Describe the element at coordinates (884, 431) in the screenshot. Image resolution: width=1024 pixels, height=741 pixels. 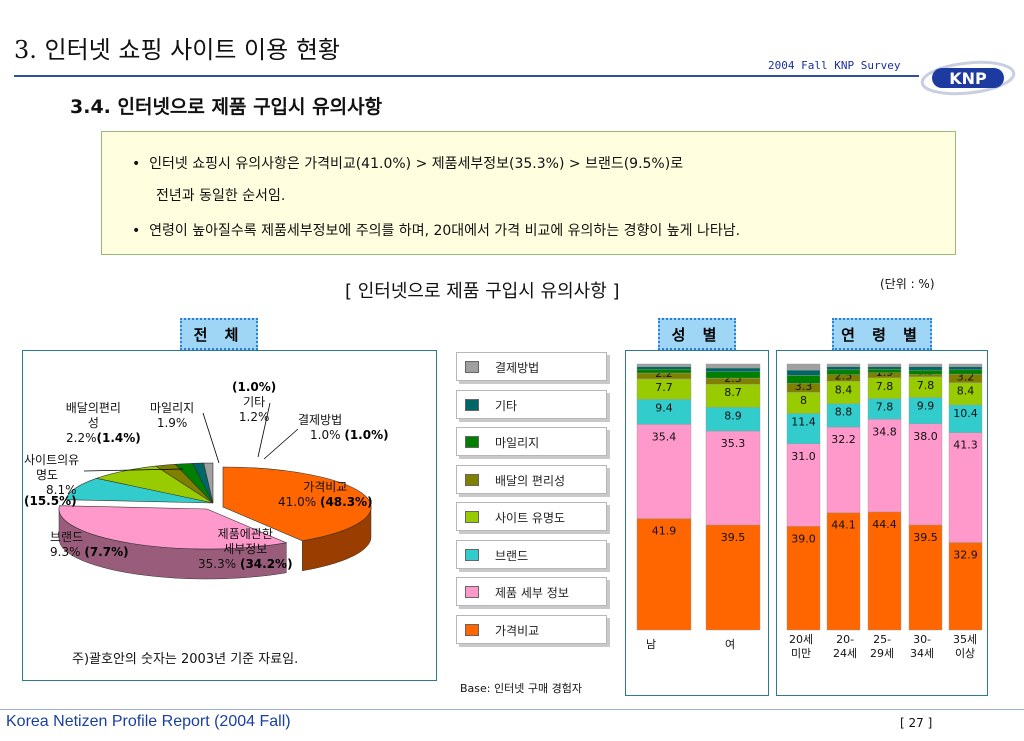
I see `age-bar-value: 34.8` at that location.